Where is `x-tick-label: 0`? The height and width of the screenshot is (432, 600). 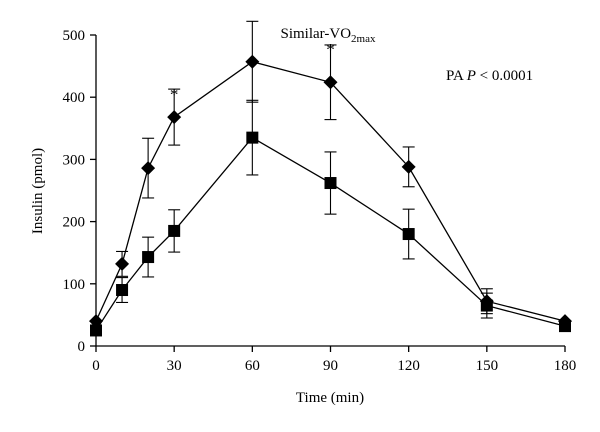
x-tick-label: 0 is located at coordinates (96, 366).